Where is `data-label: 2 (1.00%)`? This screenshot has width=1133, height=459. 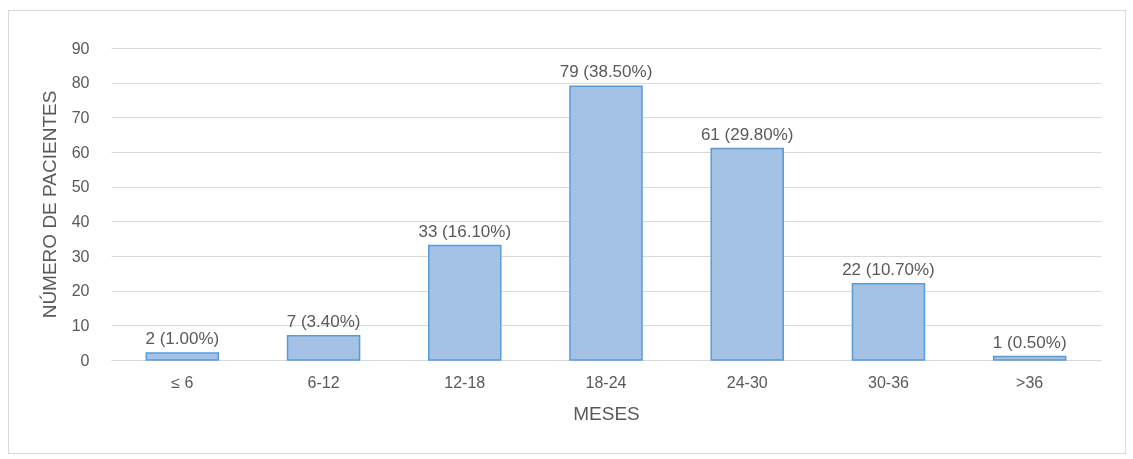 data-label: 2 (1.00%) is located at coordinates (182, 339).